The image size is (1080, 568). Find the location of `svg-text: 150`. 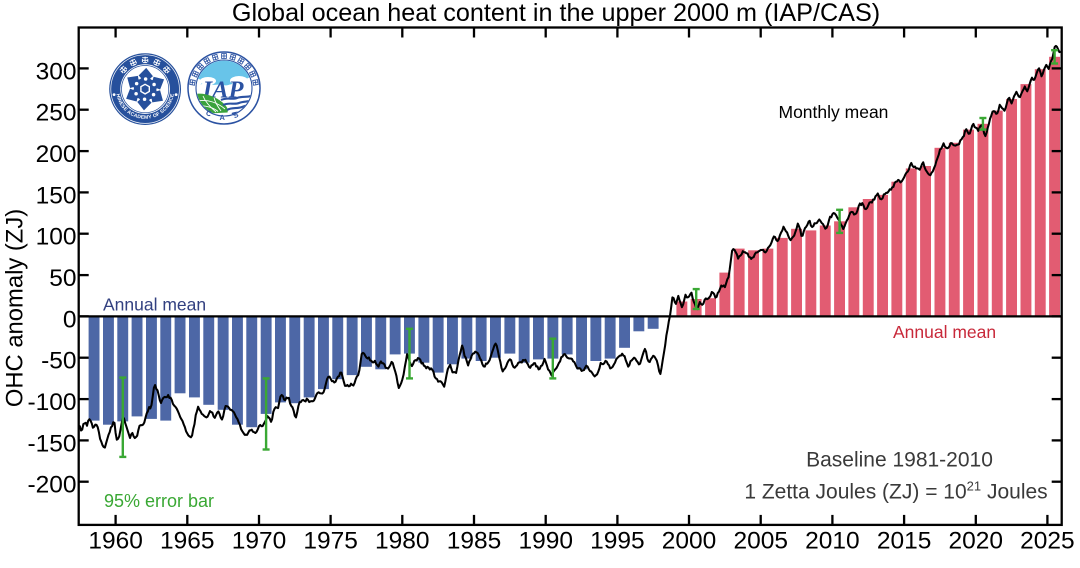

svg-text: 150 is located at coordinates (56, 195).